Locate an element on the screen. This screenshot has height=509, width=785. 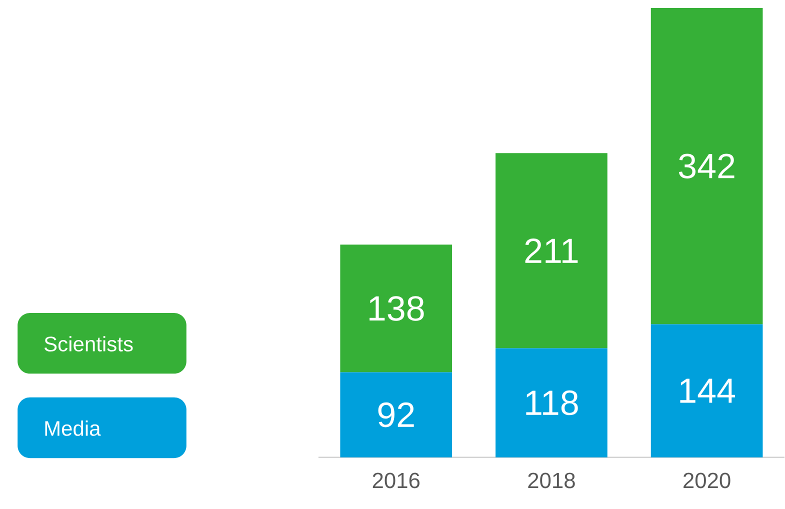
x-tick-label: 2018 is located at coordinates (551, 480).